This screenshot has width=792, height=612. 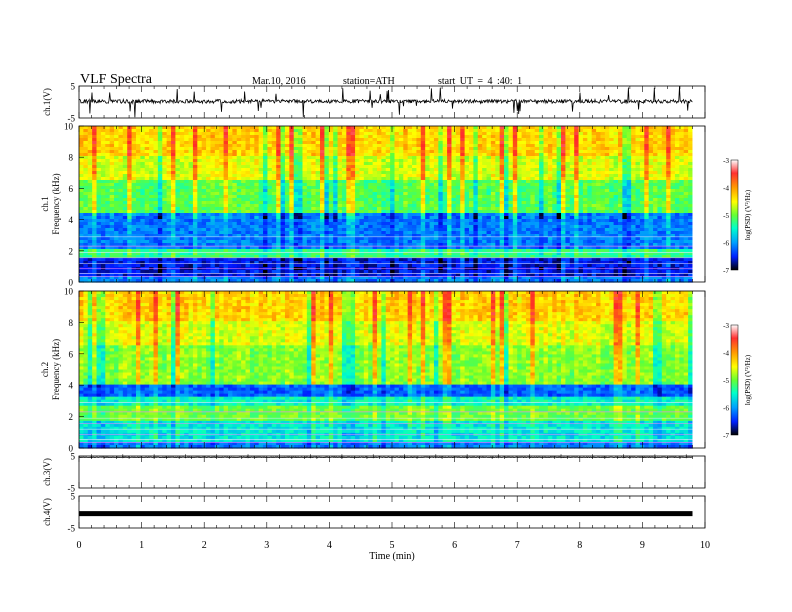 What do you see at coordinates (392, 545) in the screenshot?
I see `x-tick-label: 5` at bounding box center [392, 545].